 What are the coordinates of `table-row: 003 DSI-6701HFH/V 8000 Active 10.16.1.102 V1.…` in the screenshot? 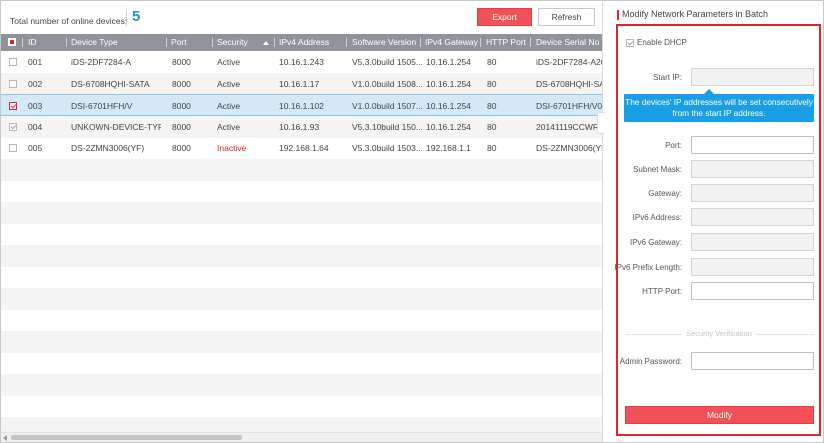 It's located at (301, 105).